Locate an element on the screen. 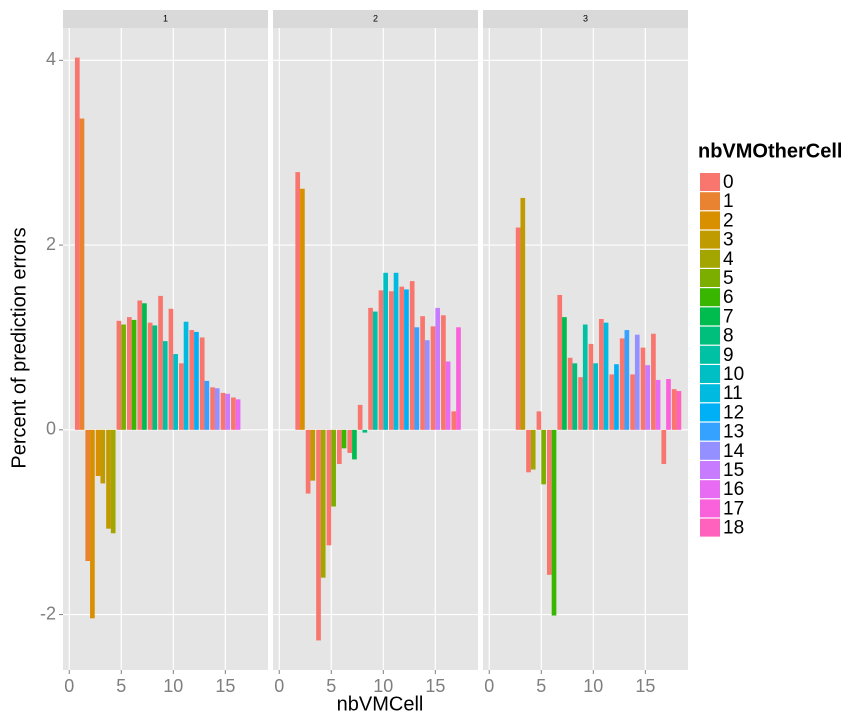 Image resolution: width=866 pixels, height=720 pixels. legend-title: nbVMOtherCell is located at coordinates (770, 151).